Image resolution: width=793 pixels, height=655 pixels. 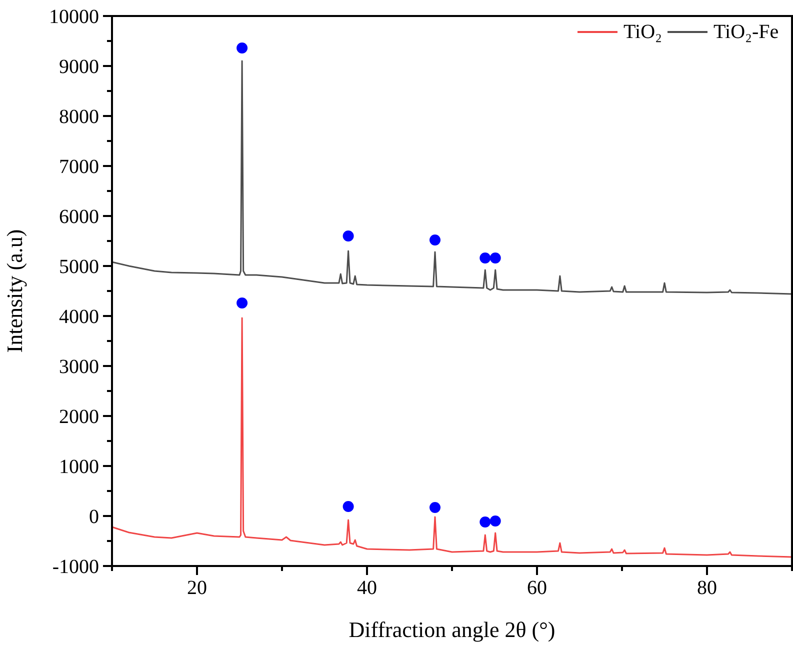 What do you see at coordinates (79, 167) in the screenshot?
I see `y-tick-label: 7000` at bounding box center [79, 167].